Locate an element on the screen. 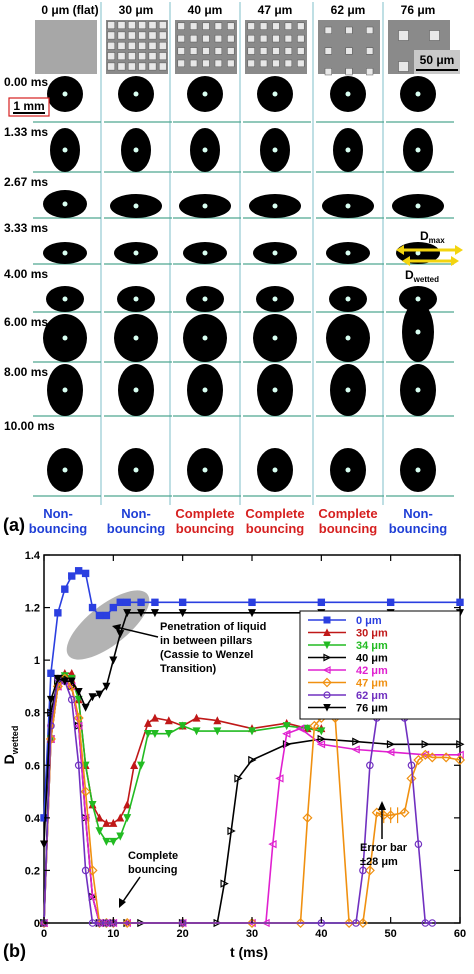  time-label: 2.67 ms is located at coordinates (26, 182).